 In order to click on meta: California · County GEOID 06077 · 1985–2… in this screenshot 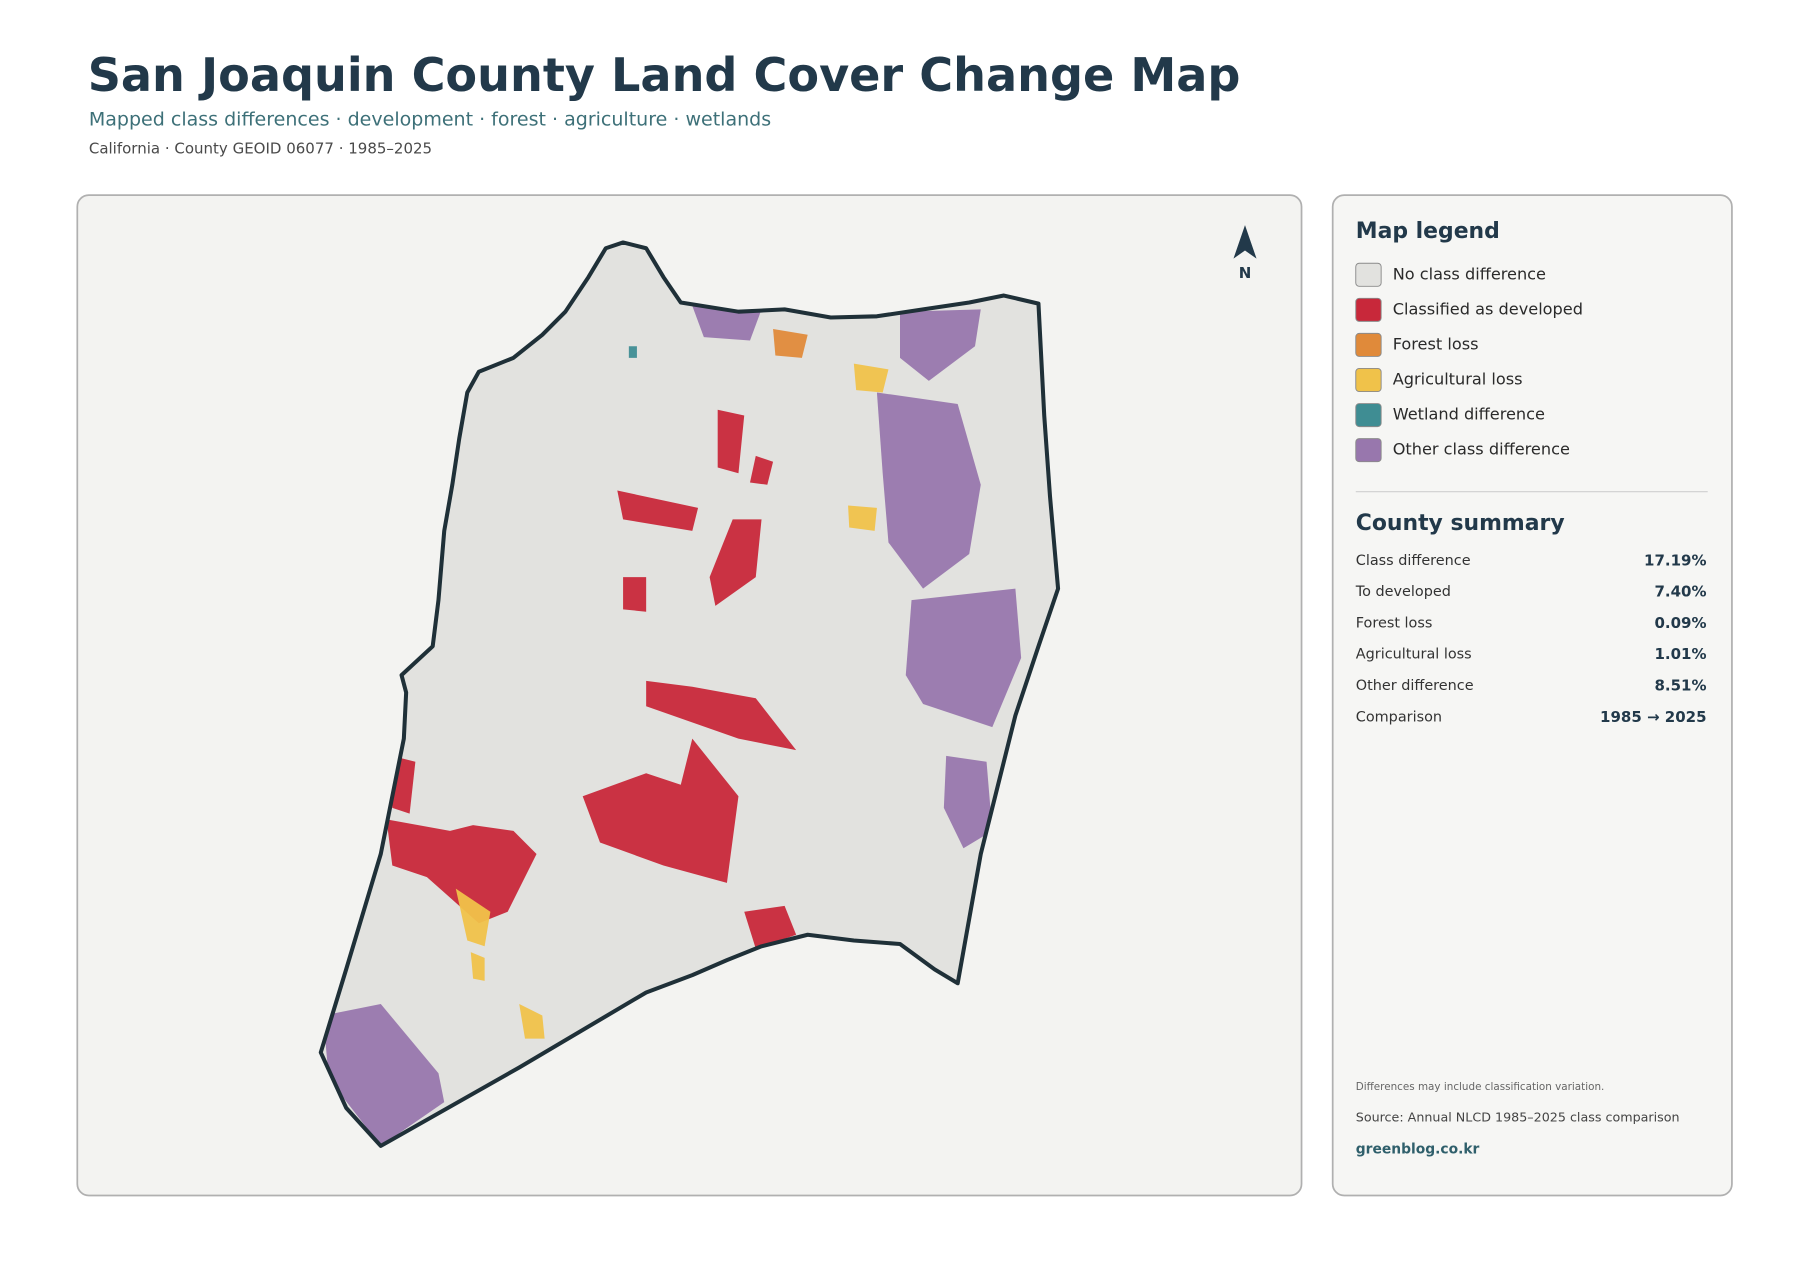, I will do `click(260, 149)`.